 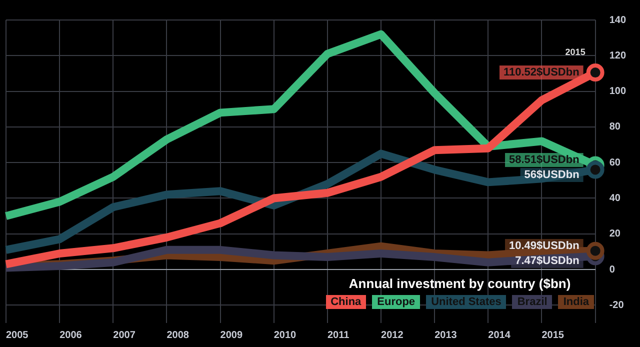 What do you see at coordinates (552, 175) in the screenshot?
I see `data-label: 56$USDbn` at bounding box center [552, 175].